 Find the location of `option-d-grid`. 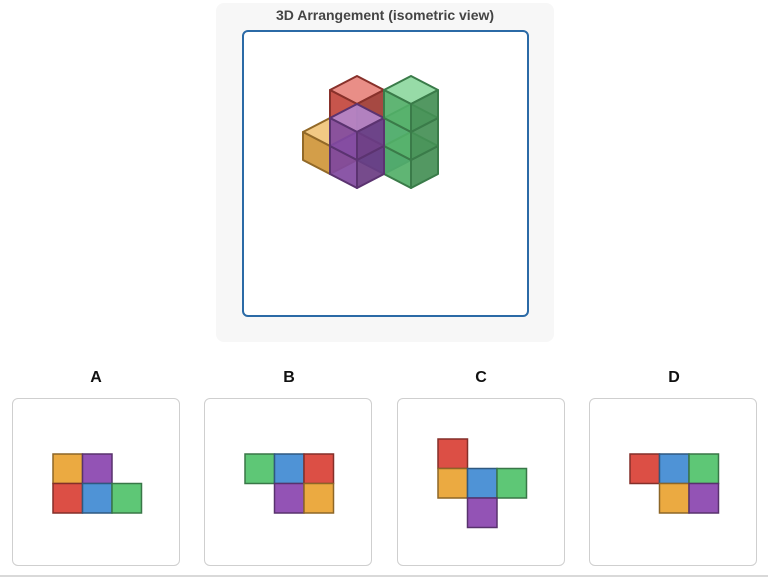

option-d-grid is located at coordinates (674, 483).